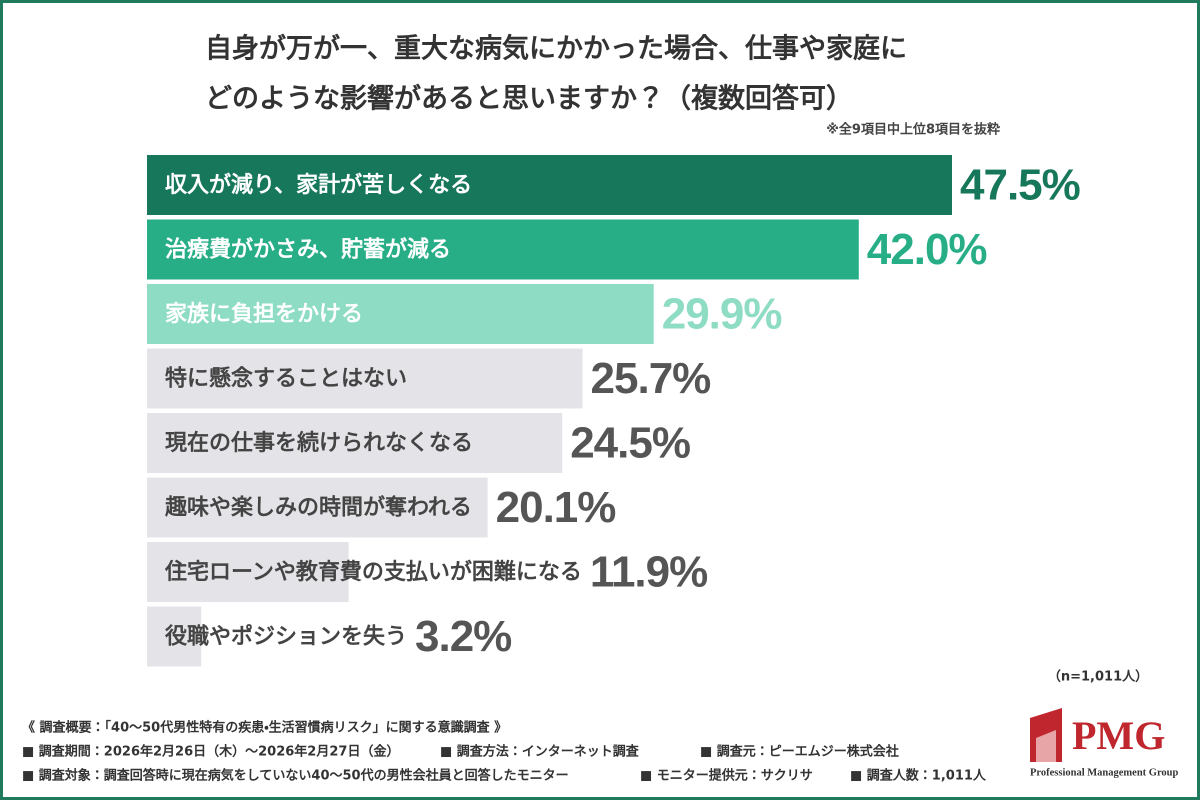 This screenshot has height=800, width=1200. I want to click on logo-icon, so click(1046, 746).